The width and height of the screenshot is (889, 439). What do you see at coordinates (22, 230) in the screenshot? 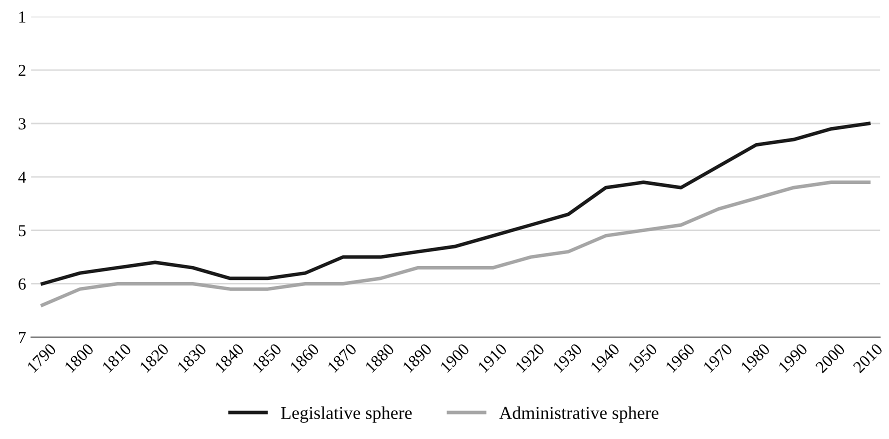
I see `y-tick-label: 5` at bounding box center [22, 230].